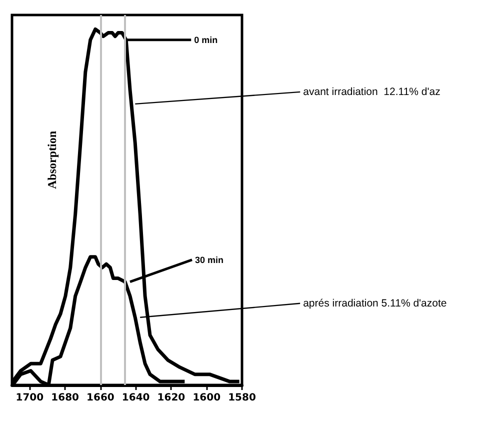  I want to click on x-tick-label: 1600, so click(206, 398).